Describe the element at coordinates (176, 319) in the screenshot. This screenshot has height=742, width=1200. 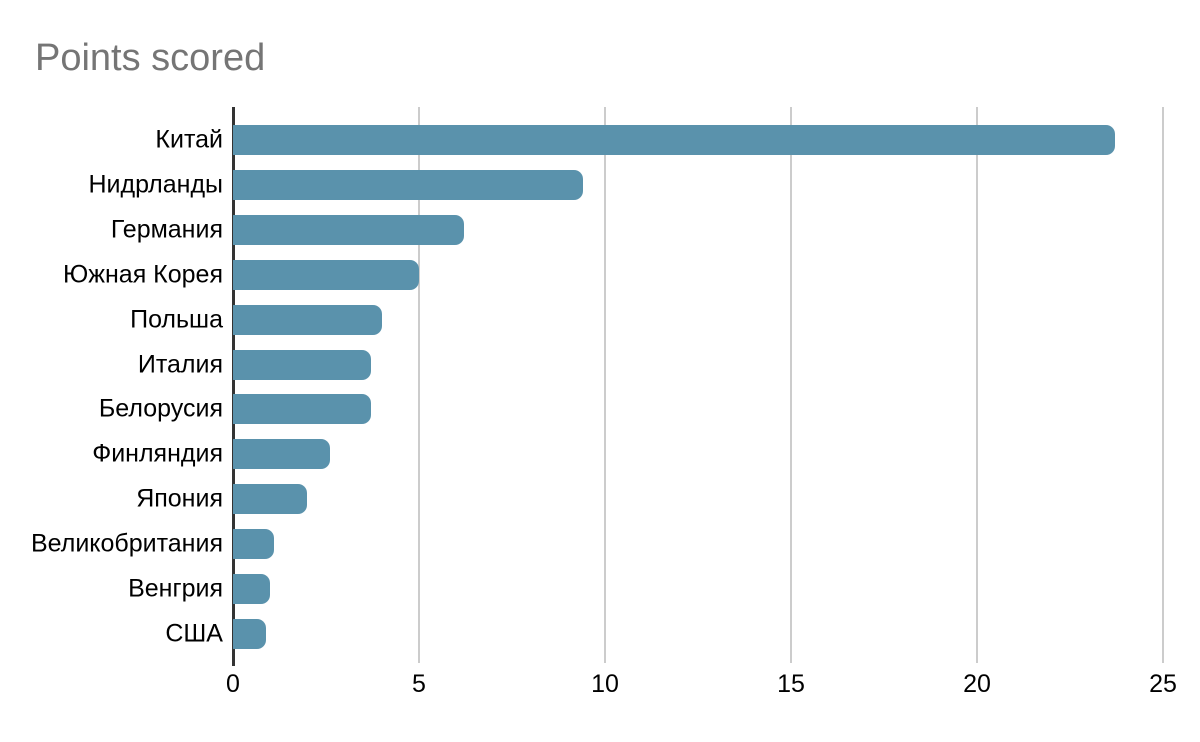
I see `category-label: Польша` at that location.